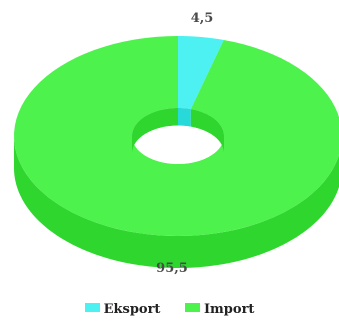  Describe the element at coordinates (202, 18) in the screenshot. I see `data-label-eksport: 4,5` at that location.